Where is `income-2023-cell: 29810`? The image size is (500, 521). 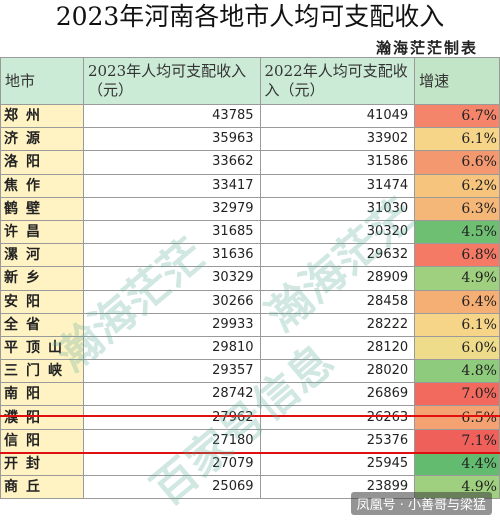 income-2023-cell: 29810 is located at coordinates (171, 348).